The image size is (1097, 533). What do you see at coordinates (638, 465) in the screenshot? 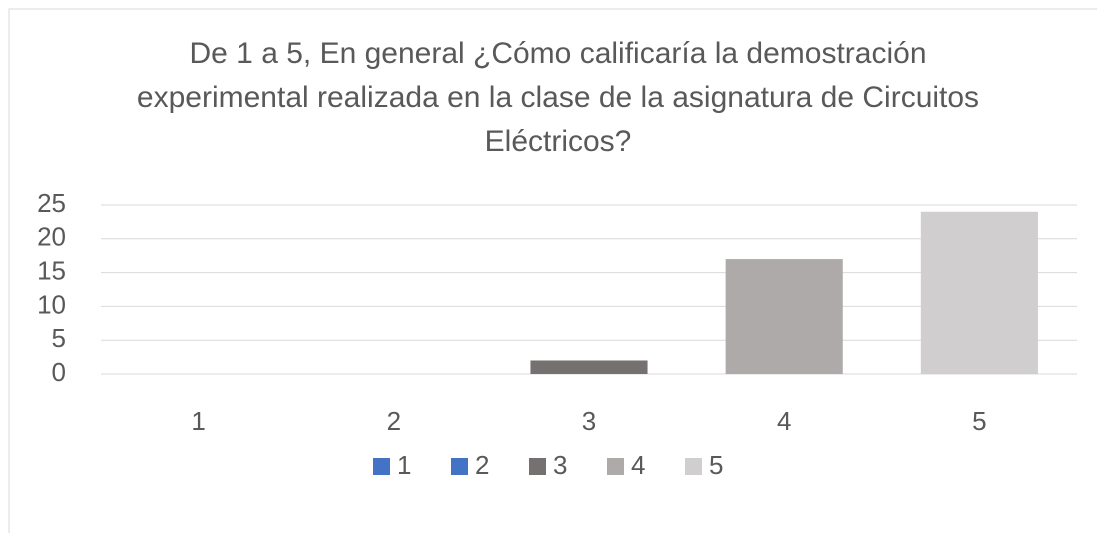
I see `legend-label: 4` at bounding box center [638, 465].